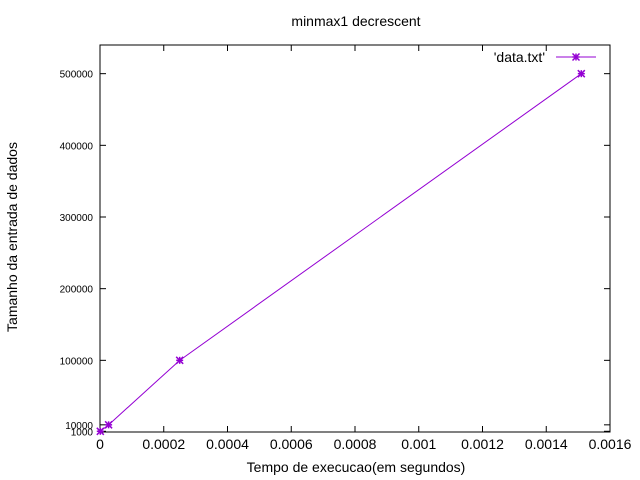 This screenshot has height=480, width=640. Describe the element at coordinates (77, 75) in the screenshot. I see `y-tick-label: 500000` at that location.